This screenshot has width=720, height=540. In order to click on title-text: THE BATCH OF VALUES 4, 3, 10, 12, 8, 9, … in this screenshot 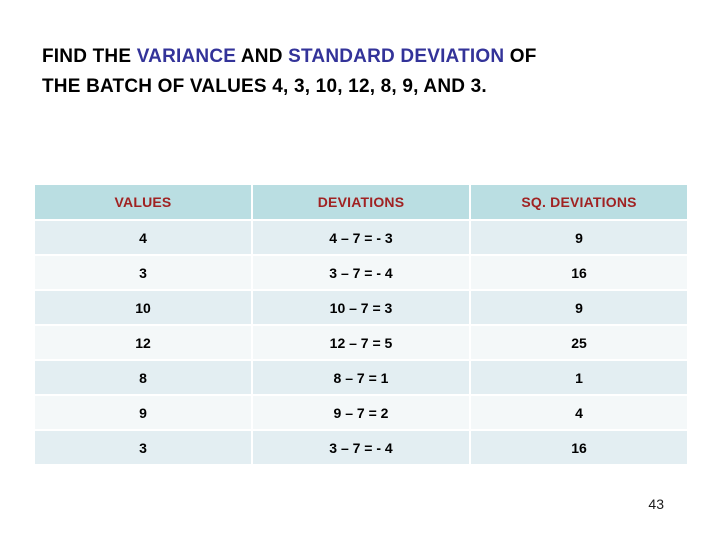, I will do `click(264, 86)`.